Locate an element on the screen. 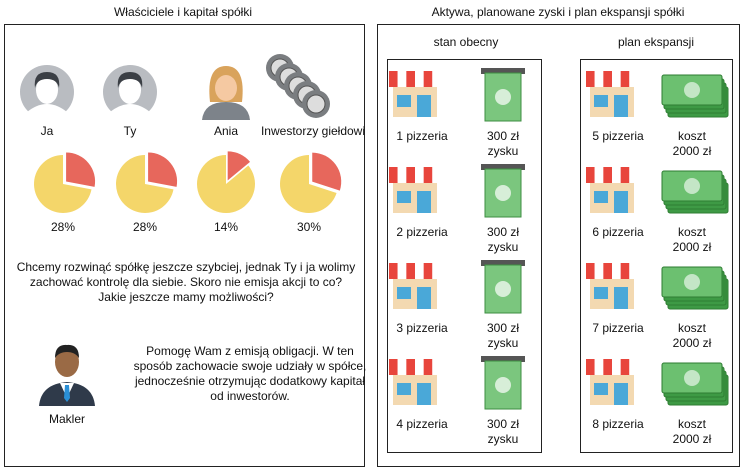 This screenshot has height=471, width=744. pie-slice is located at coordinates (327, 171).